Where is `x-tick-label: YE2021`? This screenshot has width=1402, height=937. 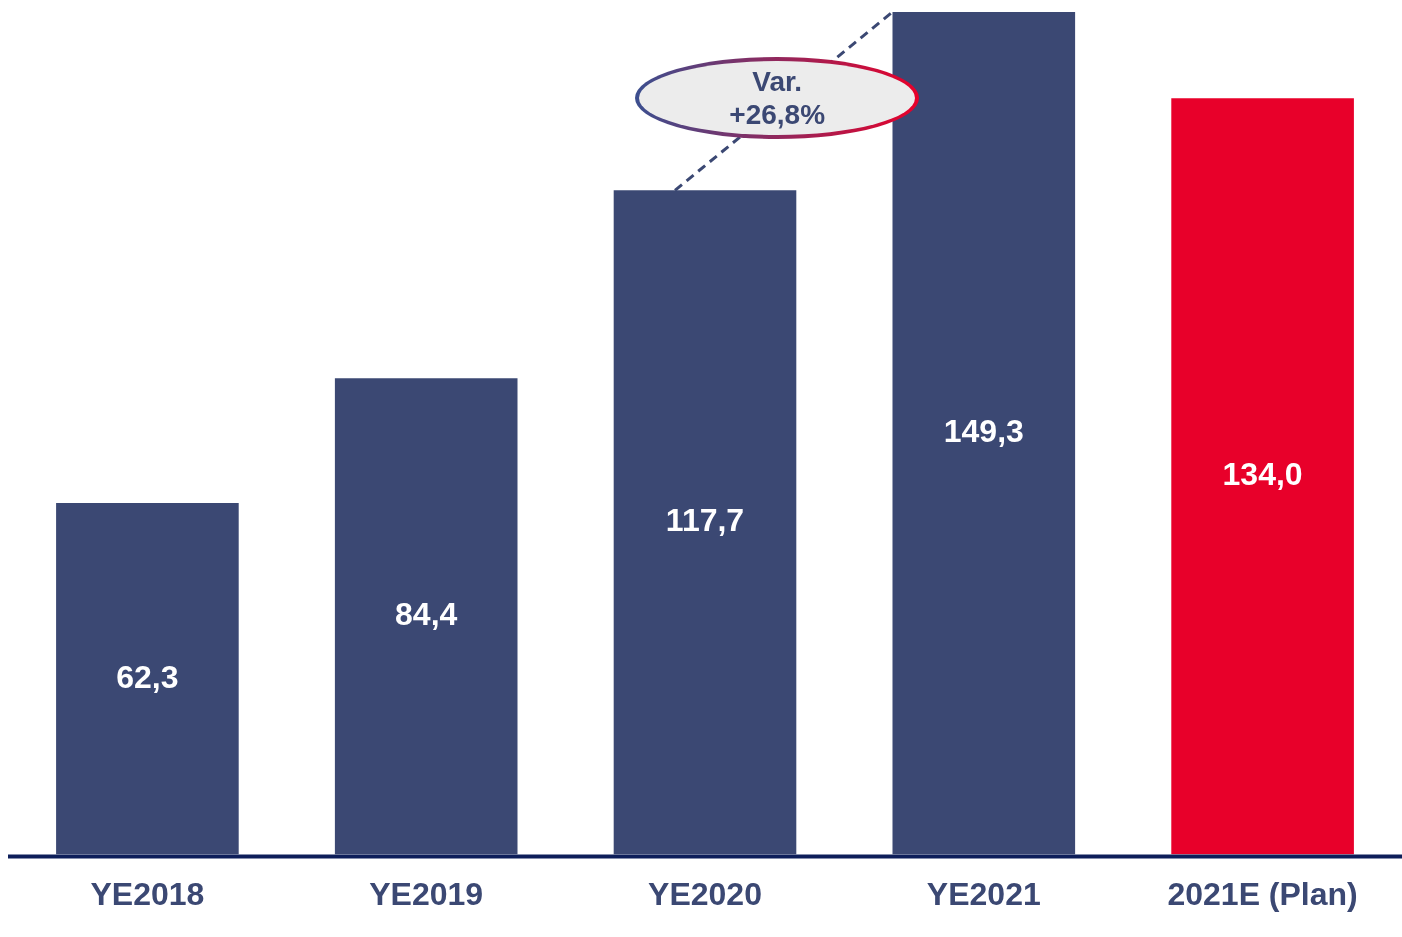 x-tick-label: YE2021 is located at coordinates (983, 893).